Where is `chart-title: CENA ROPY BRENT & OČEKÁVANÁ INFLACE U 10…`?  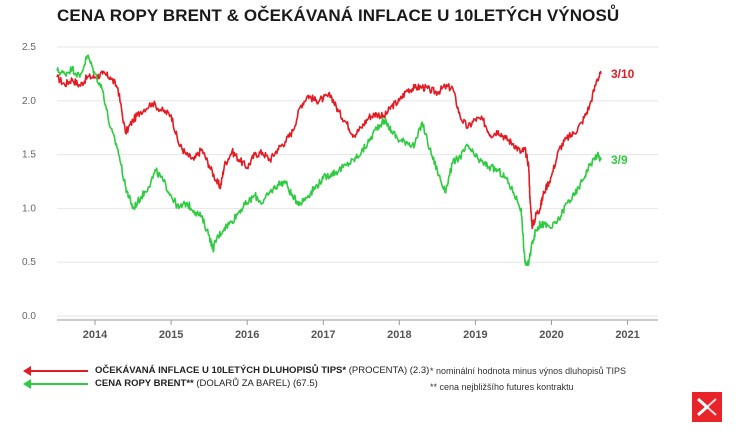 chart-title: CENA ROPY BRENT & OČEKÁVANÁ INFLACE U 10… is located at coordinates (338, 15).